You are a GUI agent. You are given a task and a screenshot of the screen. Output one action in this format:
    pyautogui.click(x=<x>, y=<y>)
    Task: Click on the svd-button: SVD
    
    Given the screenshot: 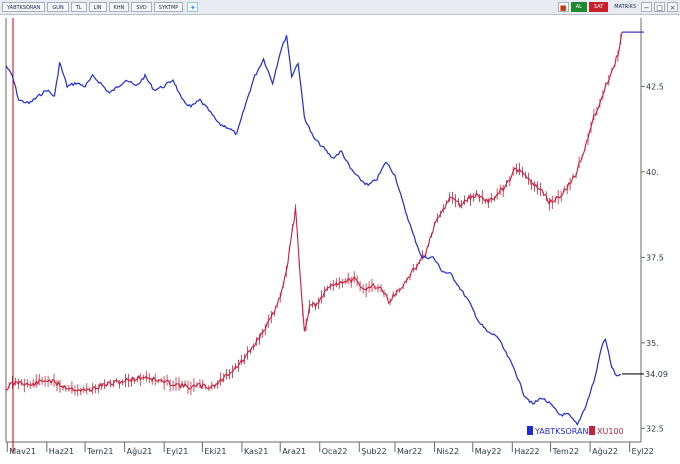 What is the action you would take?
    pyautogui.click(x=141, y=7)
    